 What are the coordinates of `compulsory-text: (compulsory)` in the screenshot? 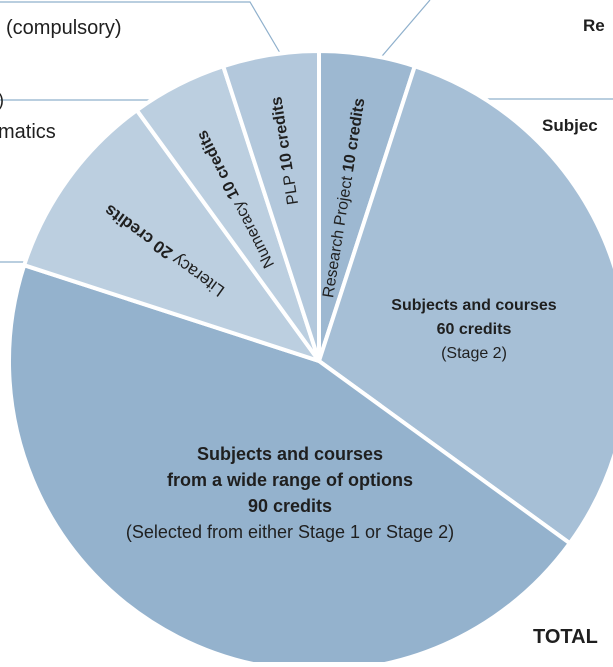 It's located at (64, 28).